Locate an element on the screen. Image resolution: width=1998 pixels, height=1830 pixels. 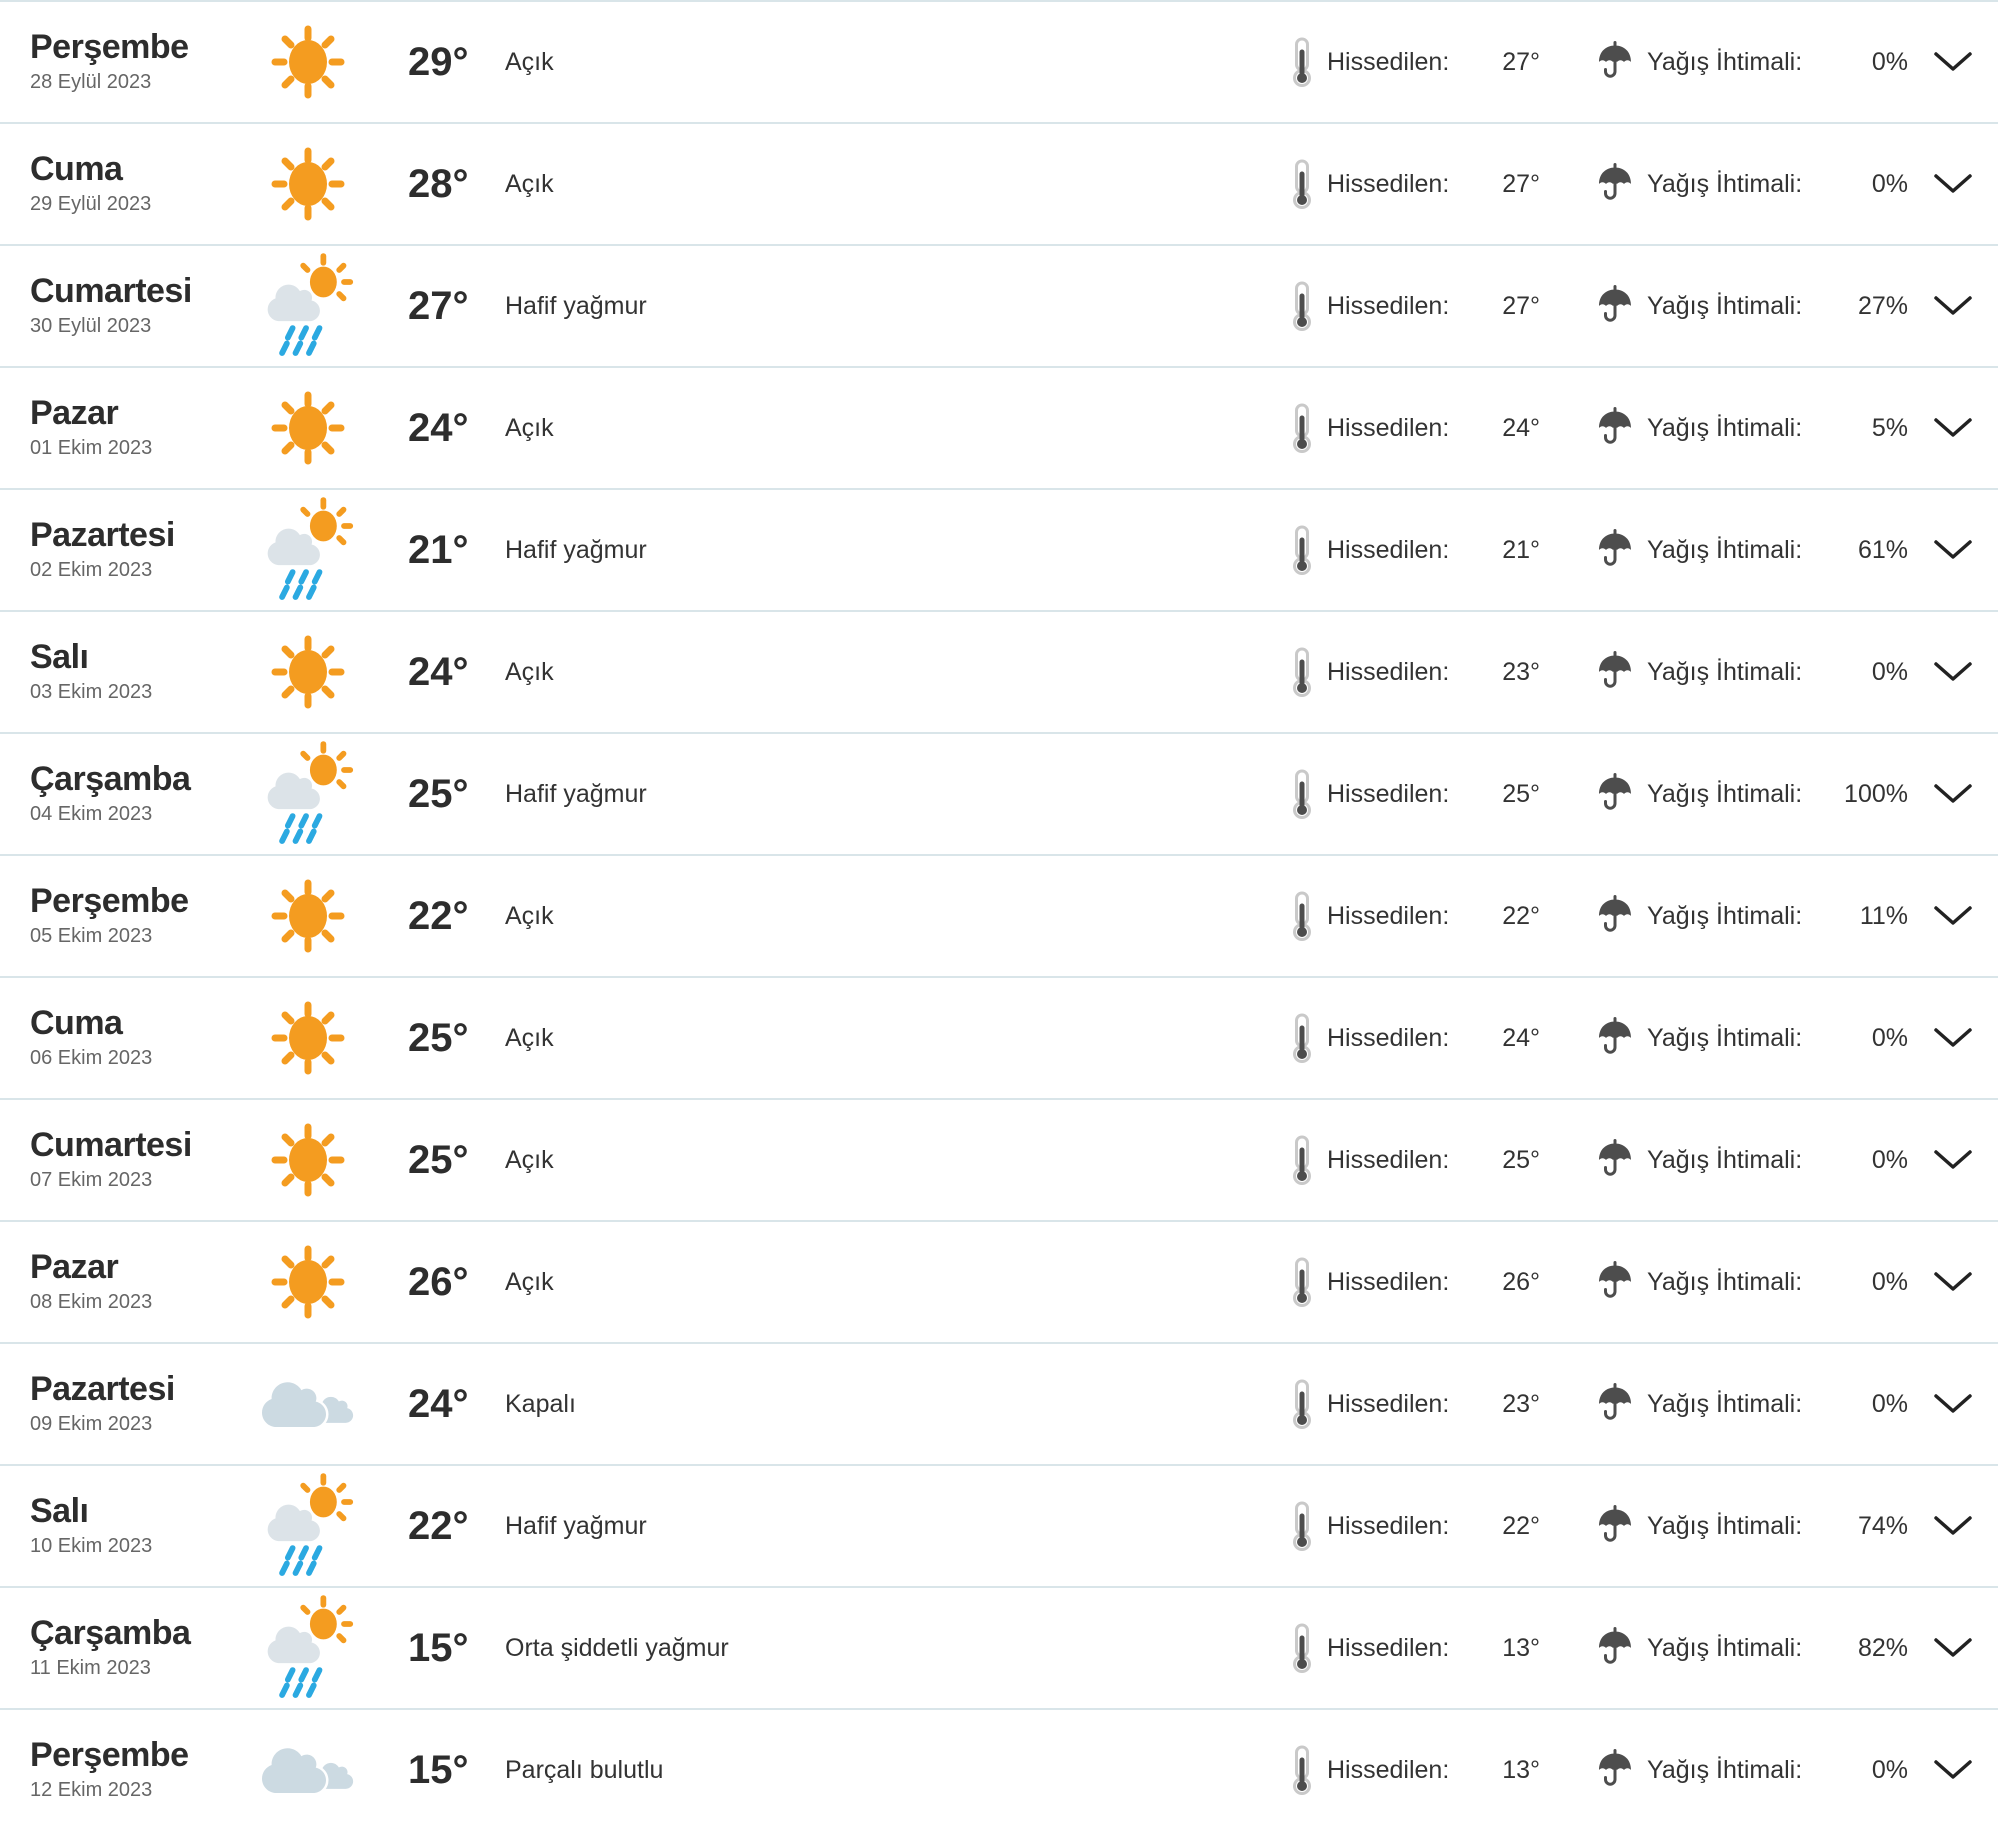
day-date-block: Pazartesi 09 Ekim 2023 is located at coordinates (125, 1403).